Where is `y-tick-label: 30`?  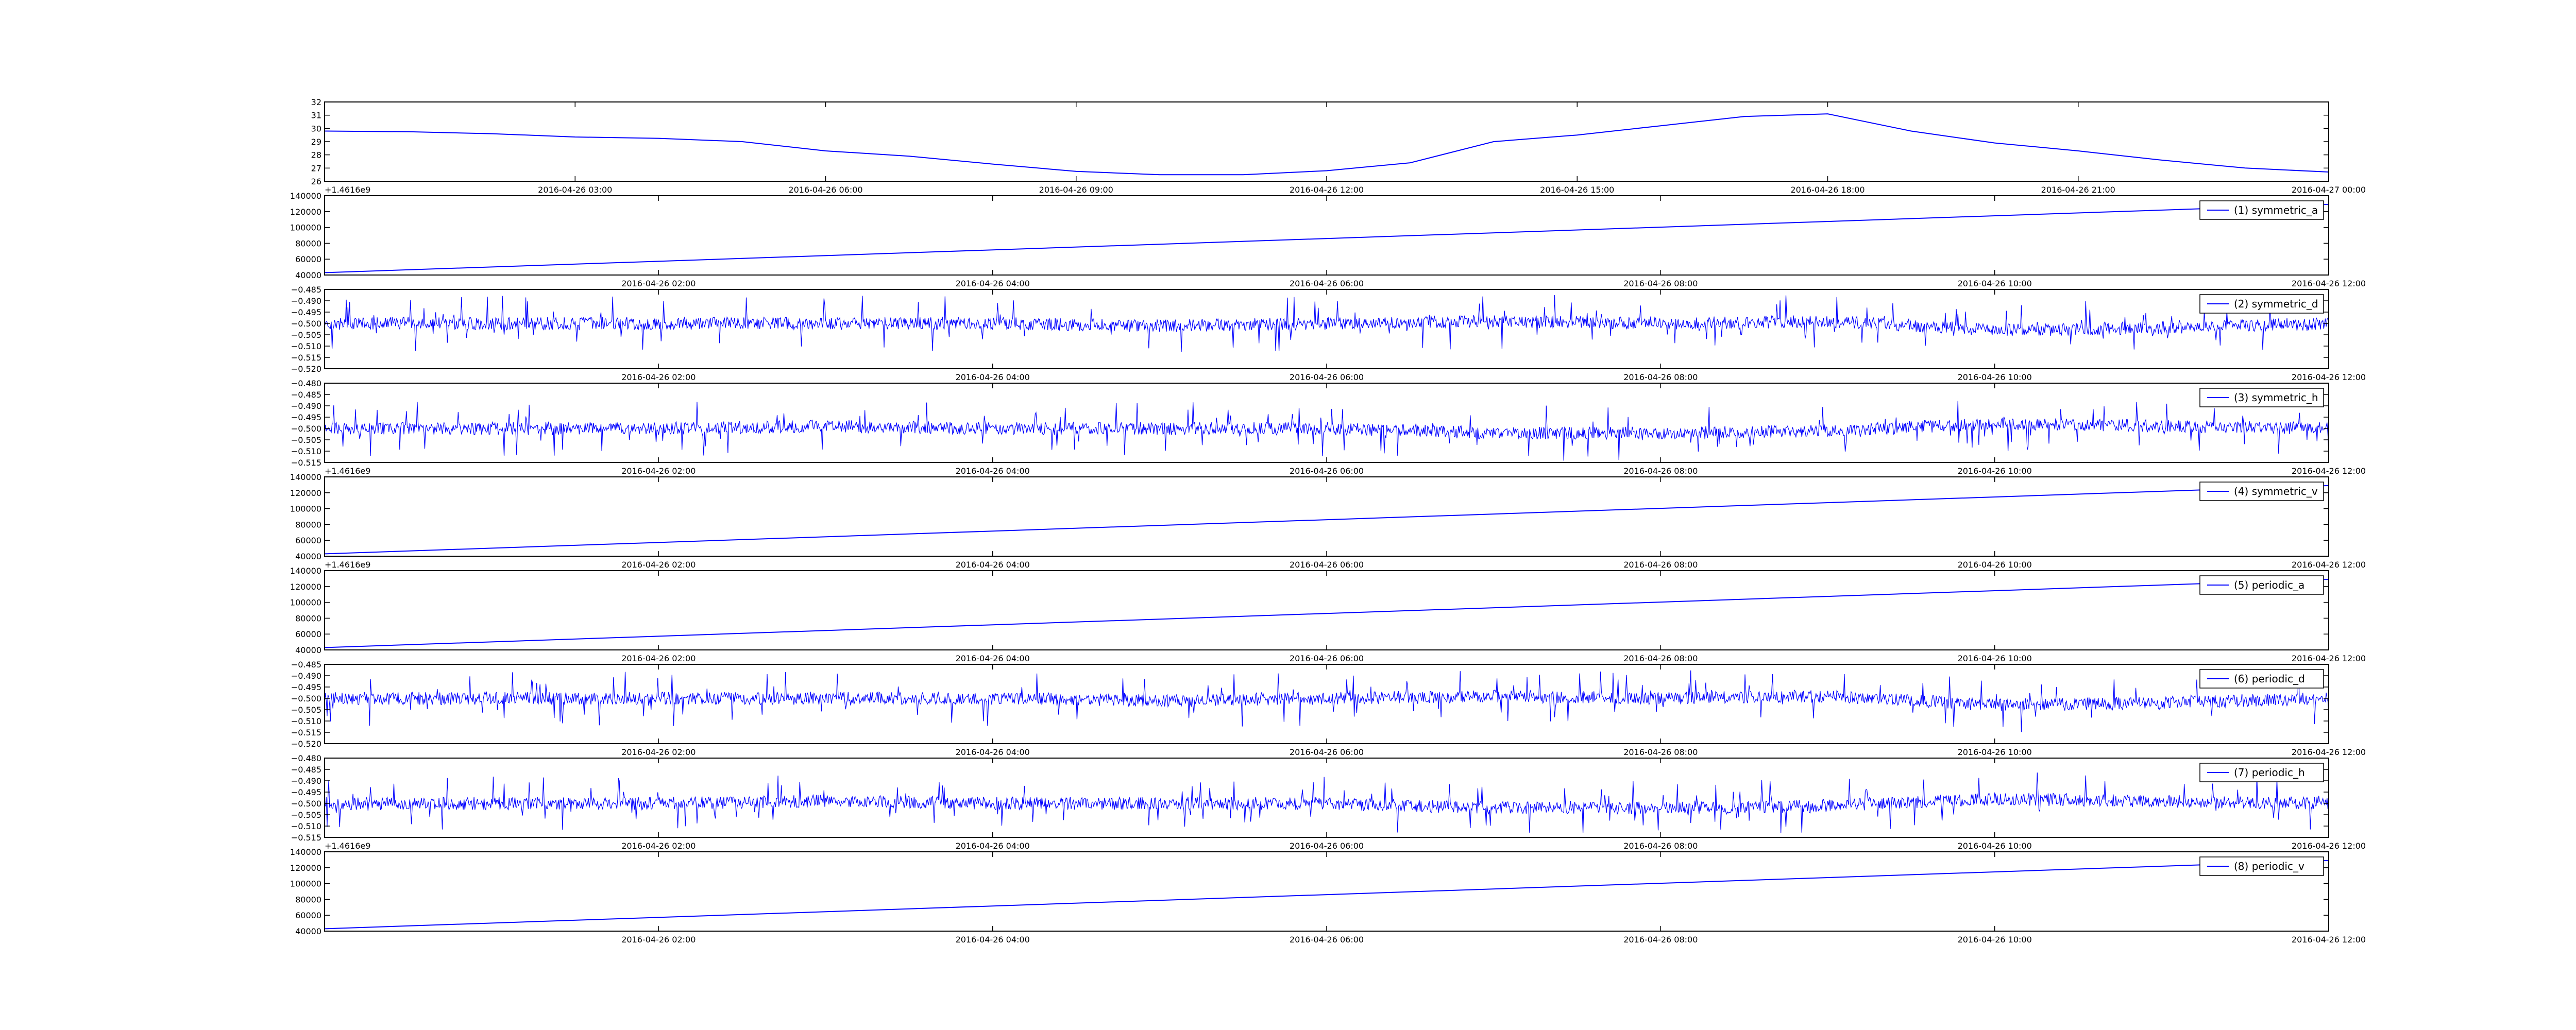 y-tick-label: 30 is located at coordinates (316, 128).